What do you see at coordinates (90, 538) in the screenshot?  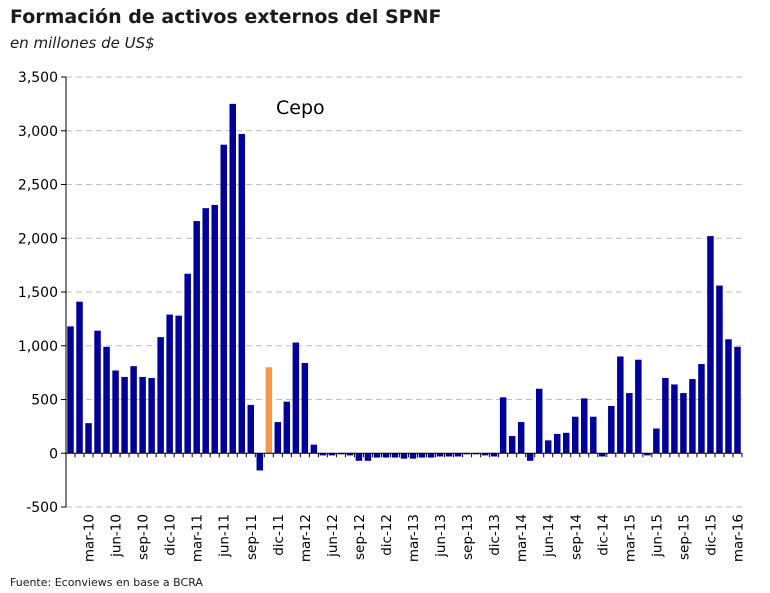 I see `x-tick-label: mar-10` at bounding box center [90, 538].